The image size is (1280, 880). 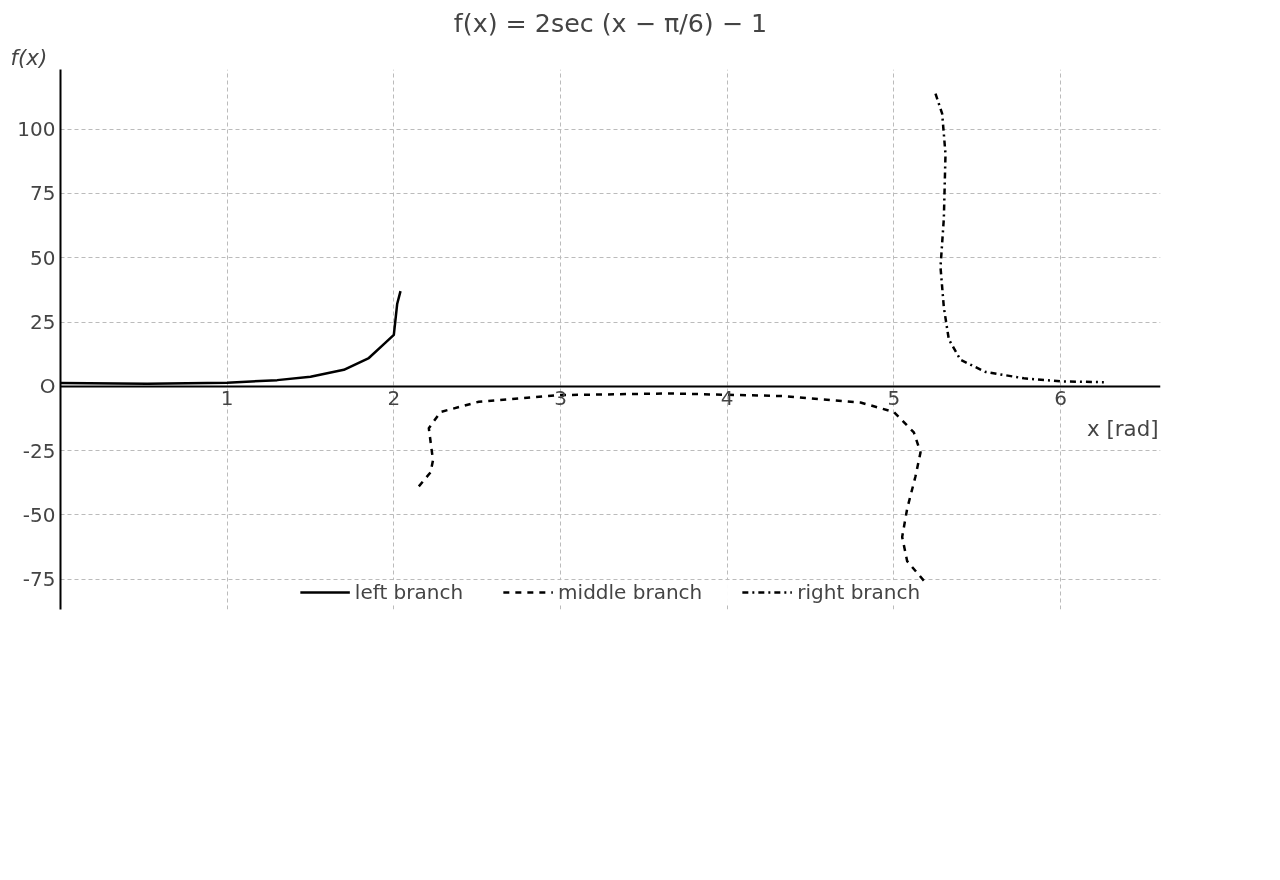 What do you see at coordinates (39, 450) in the screenshot?
I see `y-tick-label: -25` at bounding box center [39, 450].